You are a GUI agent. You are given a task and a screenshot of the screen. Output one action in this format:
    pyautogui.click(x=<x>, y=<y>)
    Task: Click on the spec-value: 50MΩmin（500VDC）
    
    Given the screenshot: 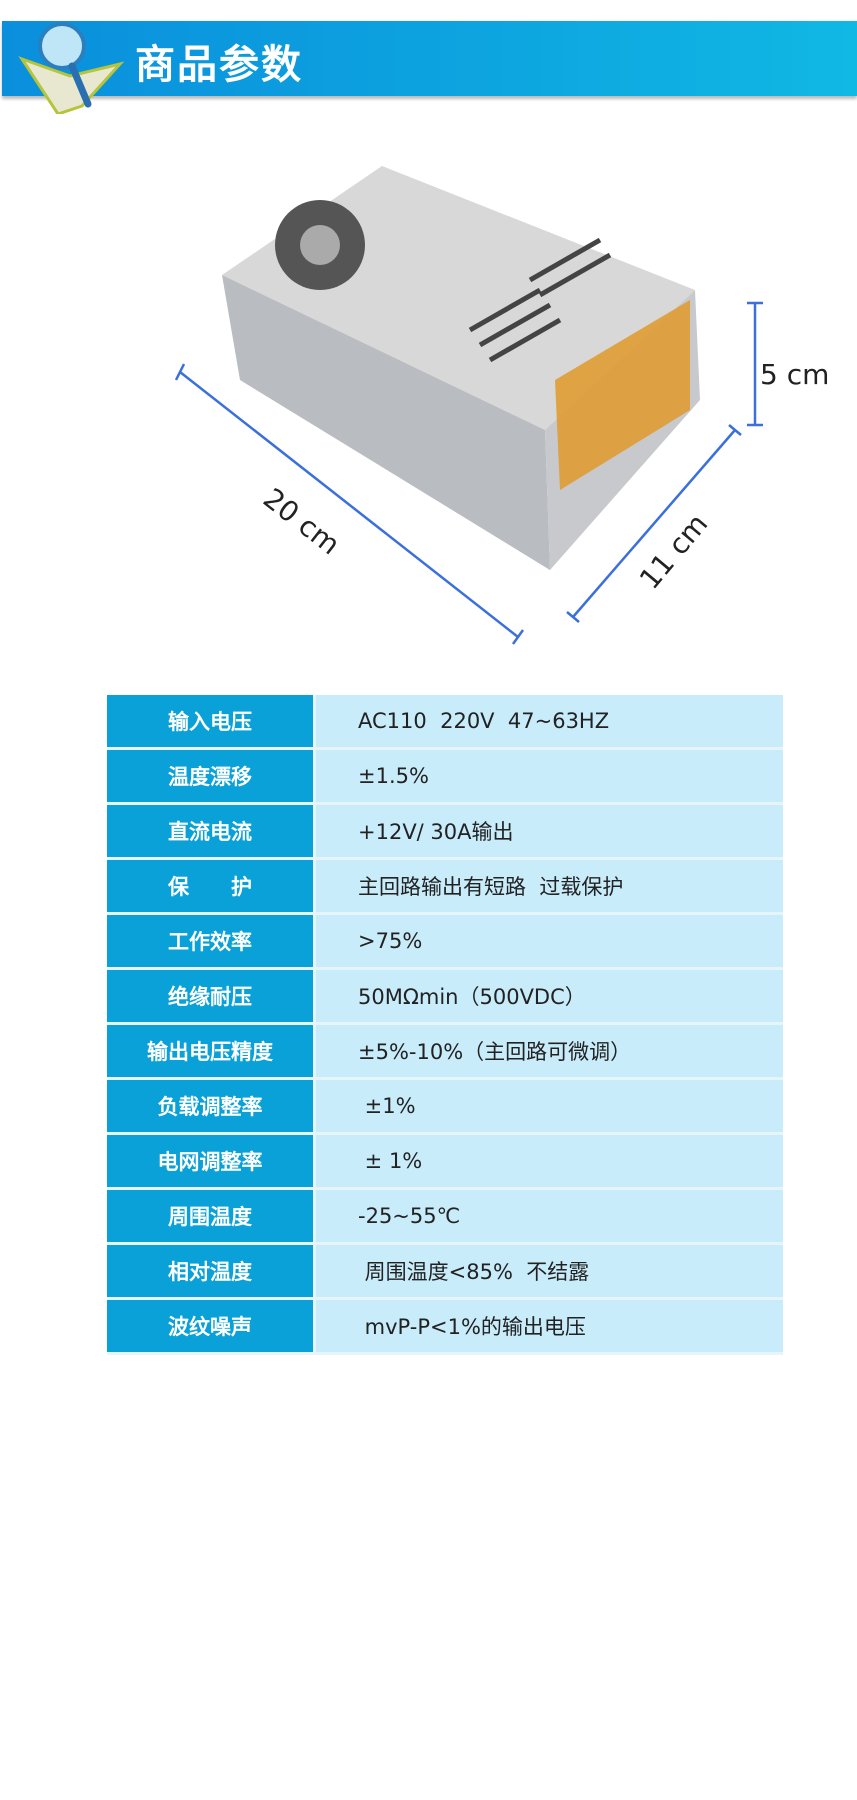 What is the action you would take?
    pyautogui.click(x=548, y=996)
    